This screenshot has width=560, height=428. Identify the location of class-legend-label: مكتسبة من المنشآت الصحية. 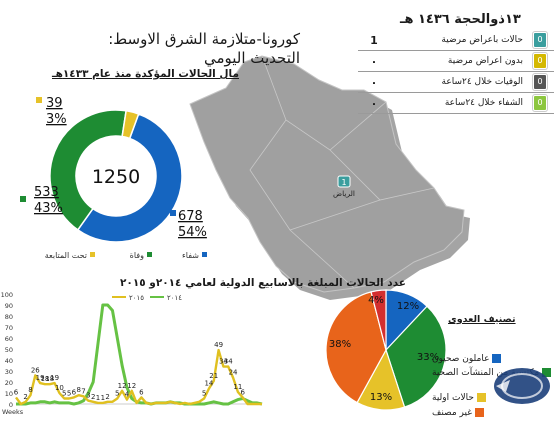
(486, 373).